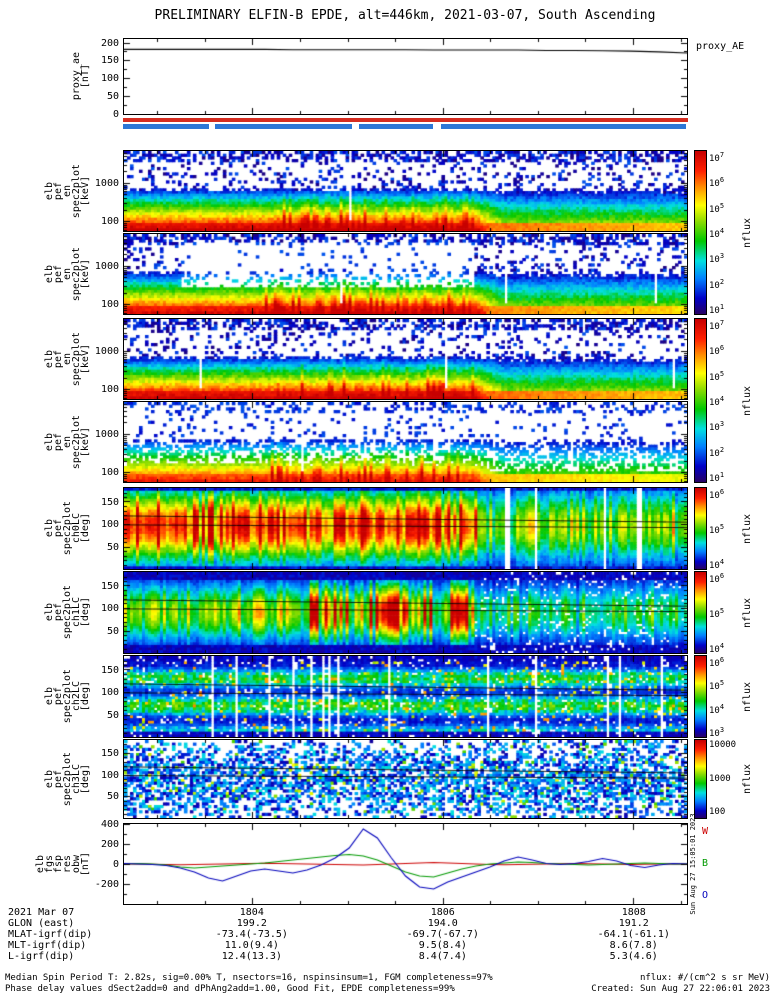  Describe the element at coordinates (112, 97) in the screenshot. I see `proxy-ae-ytick-label: 50` at that location.